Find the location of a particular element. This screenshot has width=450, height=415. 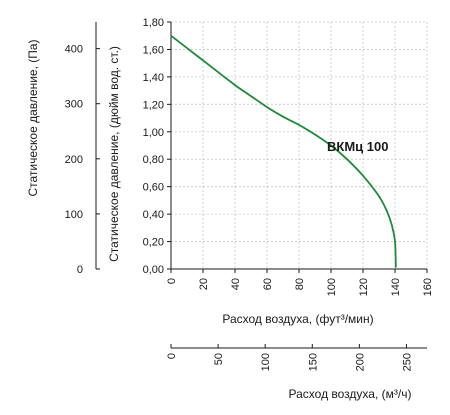

x-tick-label: 80 is located at coordinates (300, 284).